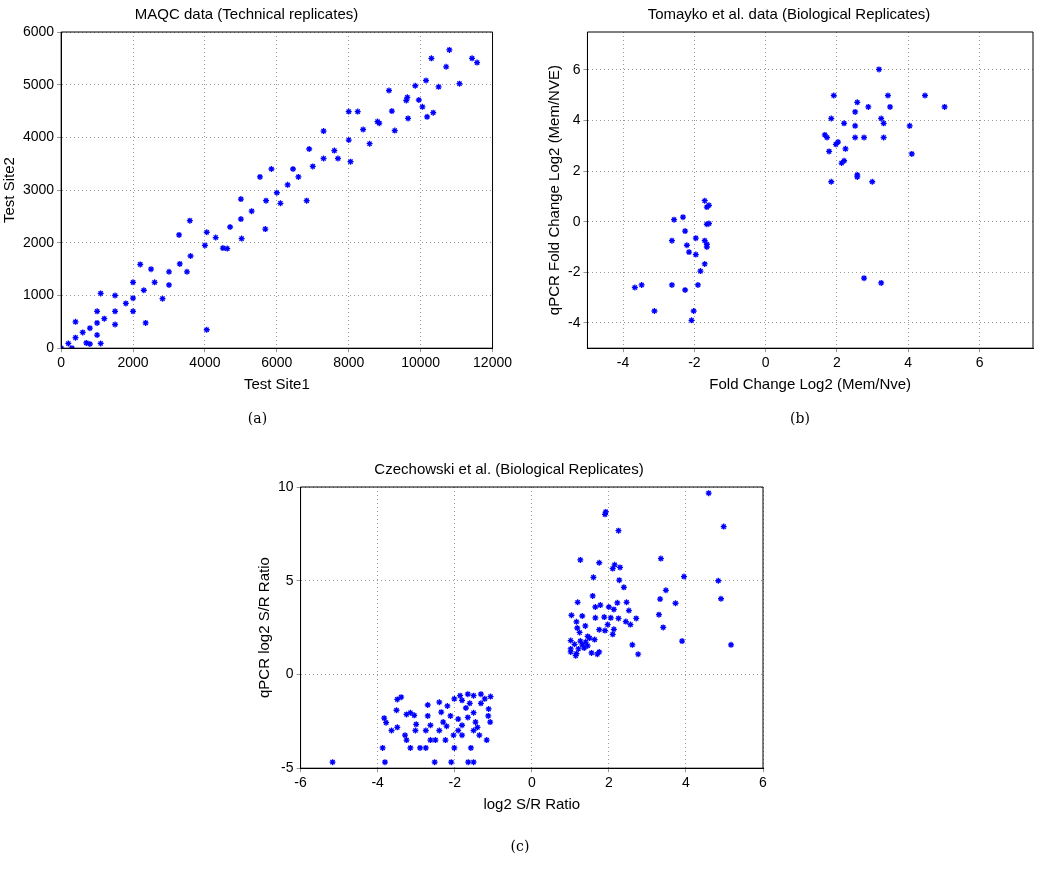  Describe the element at coordinates (38, 30) in the screenshot. I see `y-tick-label: 6000` at that location.